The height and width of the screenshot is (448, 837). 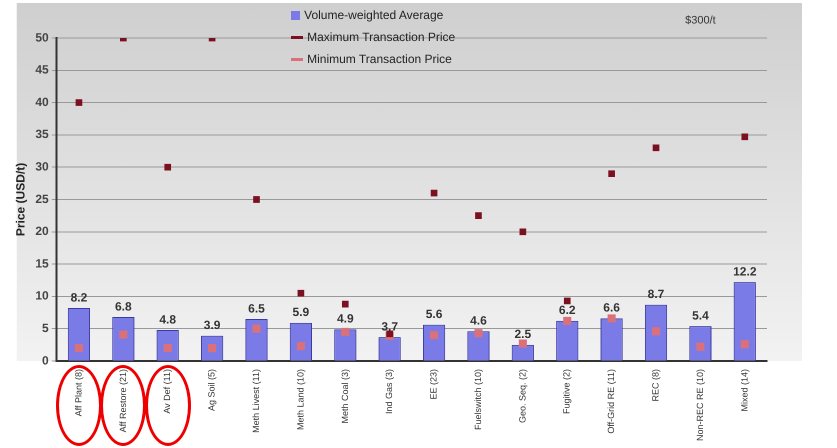 What do you see at coordinates (21, 199) in the screenshot?
I see `y-axis-title: Price (USD/t)` at bounding box center [21, 199].